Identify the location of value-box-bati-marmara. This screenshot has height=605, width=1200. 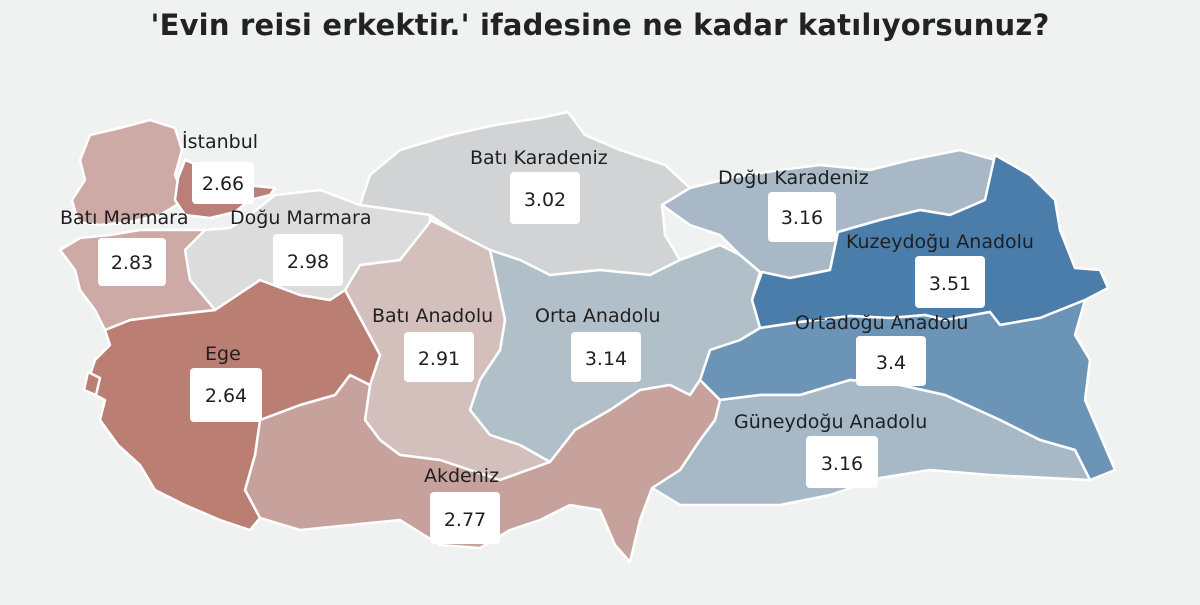
(132, 262).